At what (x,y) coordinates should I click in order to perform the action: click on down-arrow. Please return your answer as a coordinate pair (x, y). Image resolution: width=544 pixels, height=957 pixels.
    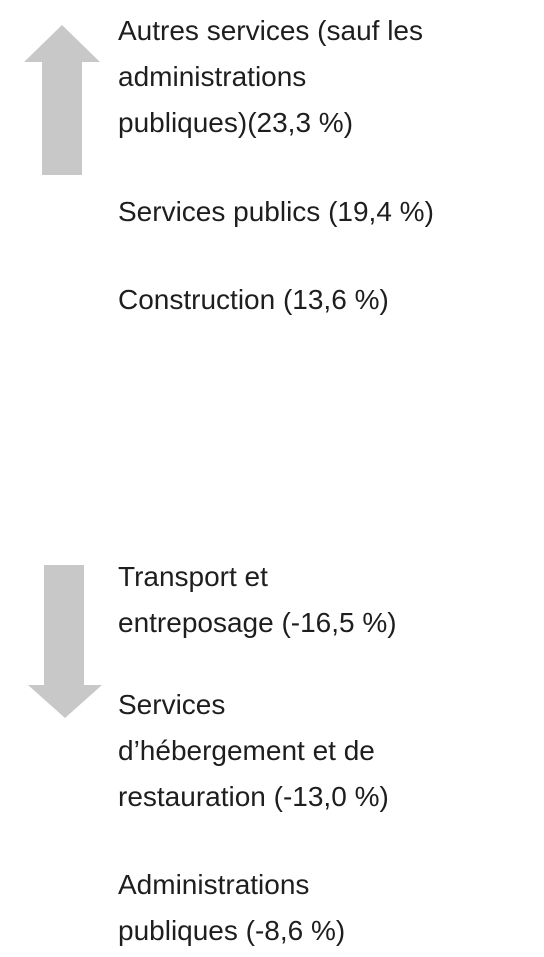
    Looking at the image, I should click on (65, 641).